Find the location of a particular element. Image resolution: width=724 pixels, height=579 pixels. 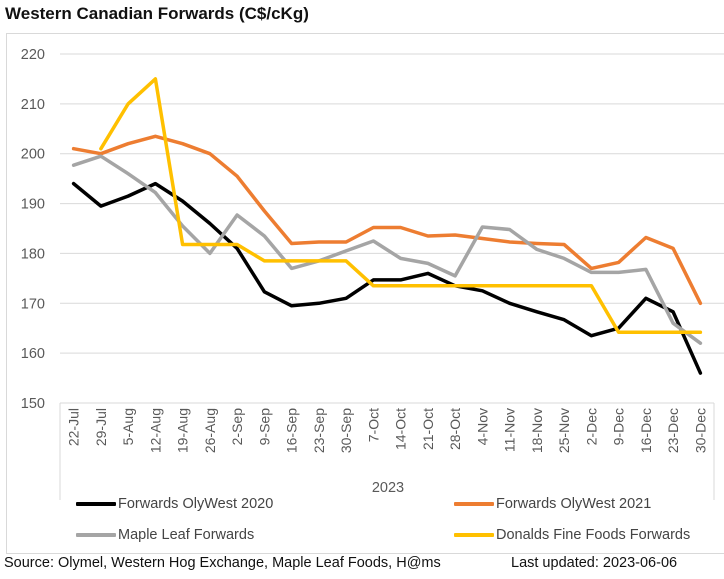

x-tick-label: 22-Jul is located at coordinates (74, 427).